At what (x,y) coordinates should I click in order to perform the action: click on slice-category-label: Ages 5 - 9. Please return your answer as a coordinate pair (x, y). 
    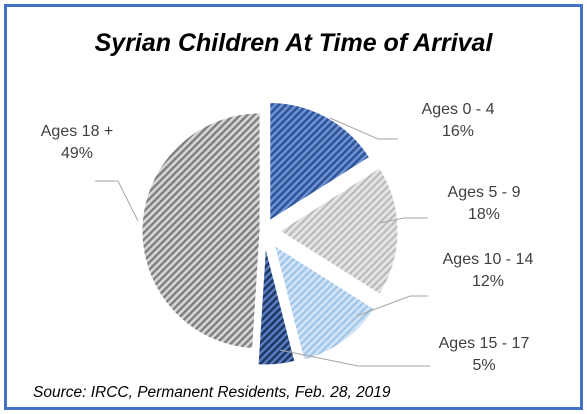
    Looking at the image, I should click on (484, 192).